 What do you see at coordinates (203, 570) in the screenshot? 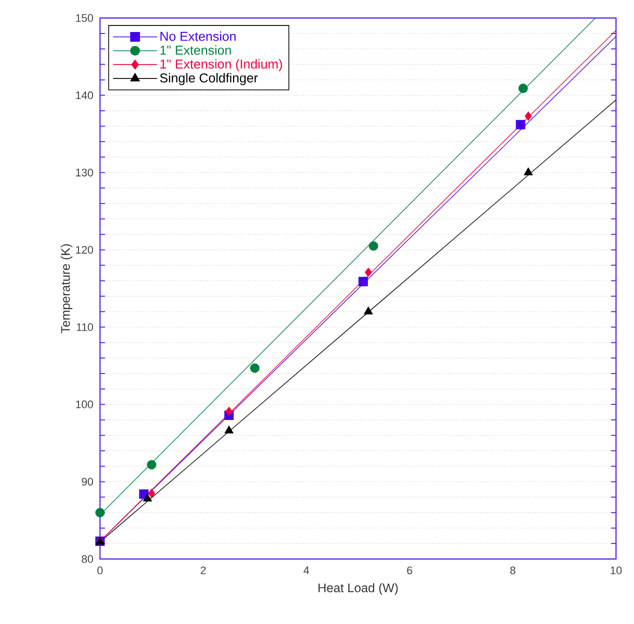
I see `x-tick-label: 2` at bounding box center [203, 570].